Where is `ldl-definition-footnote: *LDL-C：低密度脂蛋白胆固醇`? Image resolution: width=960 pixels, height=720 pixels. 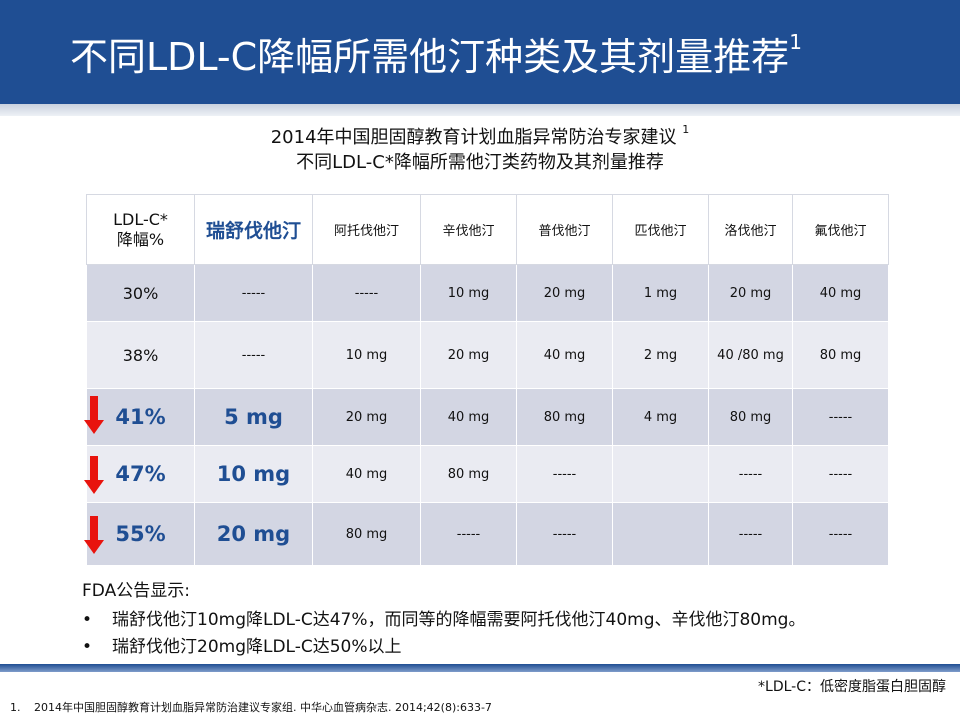 ldl-definition-footnote: *LDL-C：低密度脂蛋白胆固醇 is located at coordinates (852, 687).